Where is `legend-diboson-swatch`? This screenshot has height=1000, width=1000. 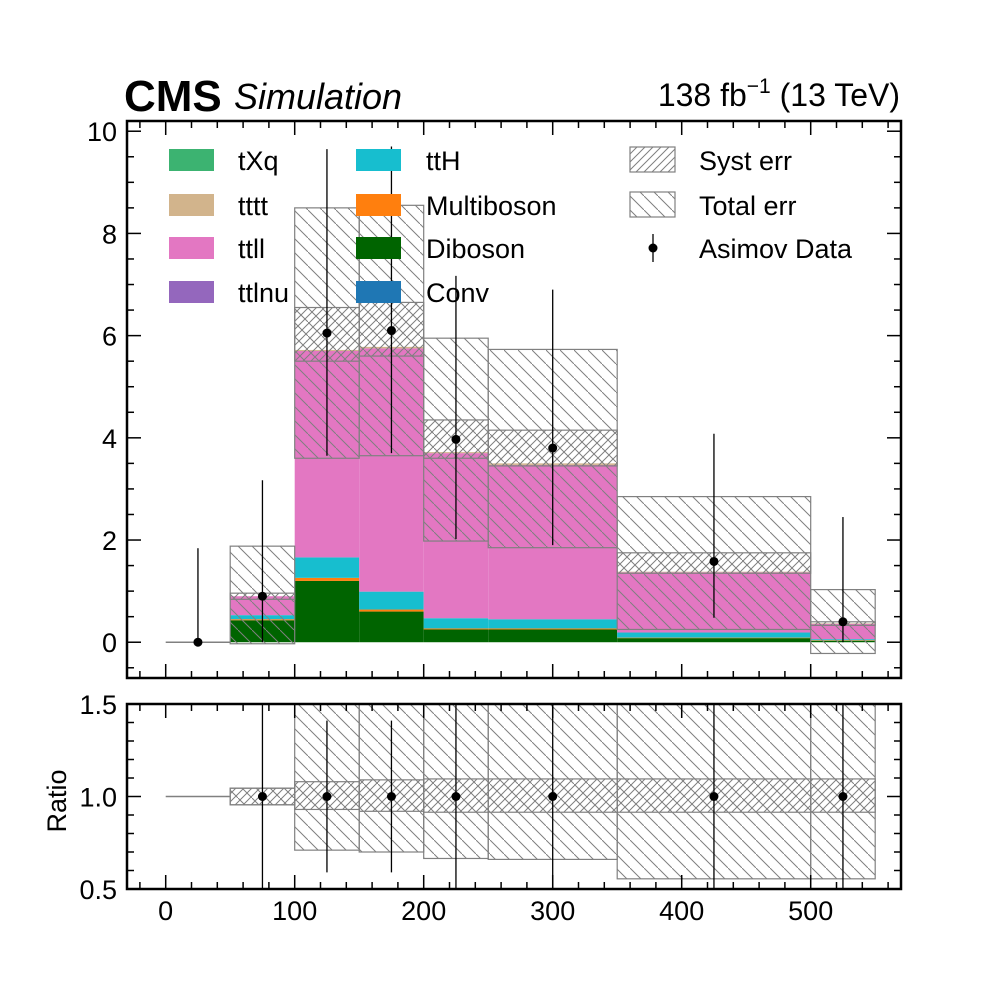
legend-diboson-swatch is located at coordinates (378, 248).